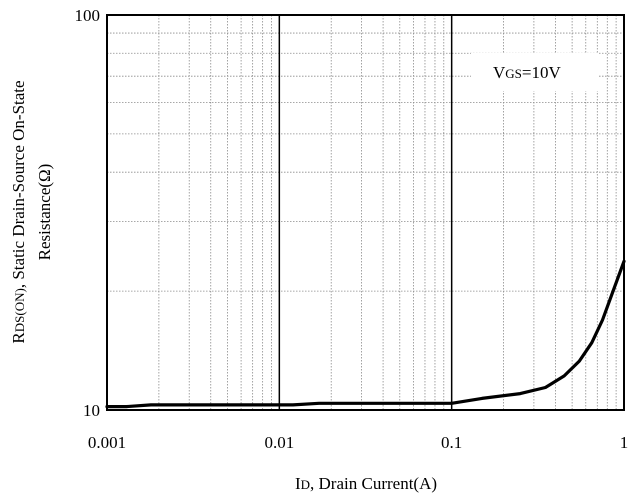 This screenshot has width=628, height=495. I want to click on x-tick-labels: 0.001 0.01 0.1 1, so click(358, 442).